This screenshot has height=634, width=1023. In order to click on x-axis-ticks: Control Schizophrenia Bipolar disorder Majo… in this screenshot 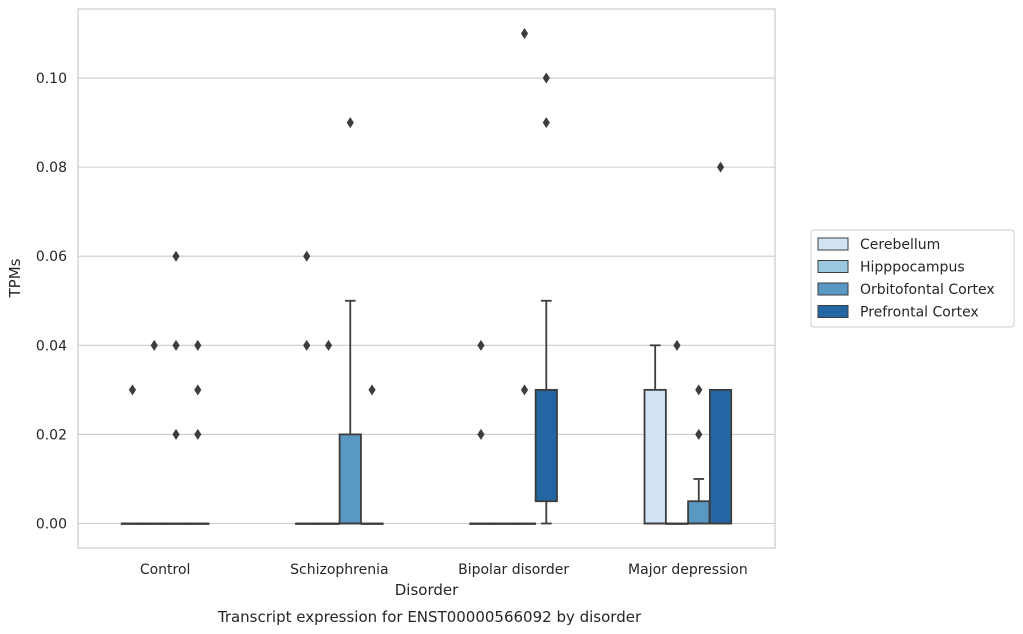, I will do `click(444, 570)`.